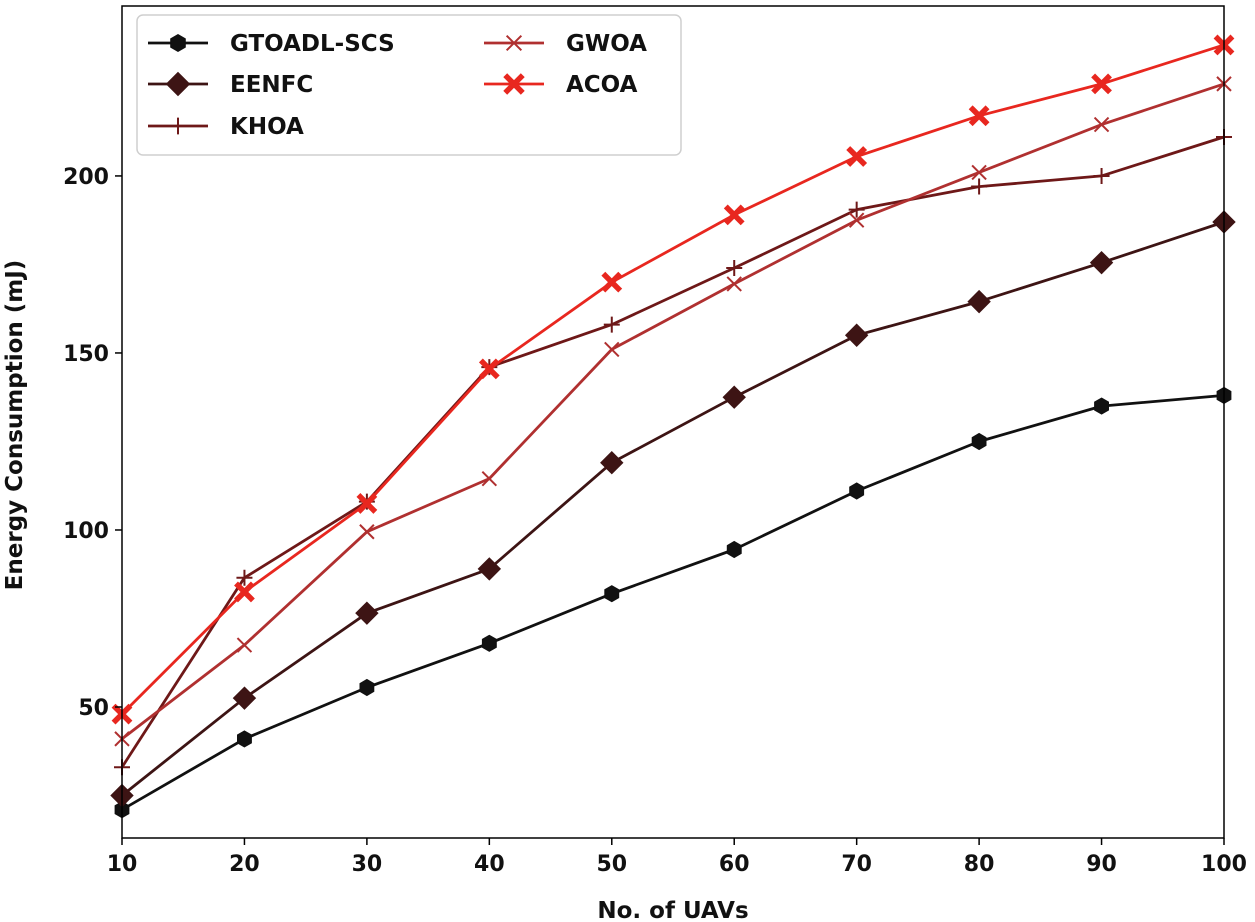 This screenshot has height=922, width=1255. What do you see at coordinates (271, 85) in the screenshot?
I see `legend-label-eenfc: EENFC` at bounding box center [271, 85].